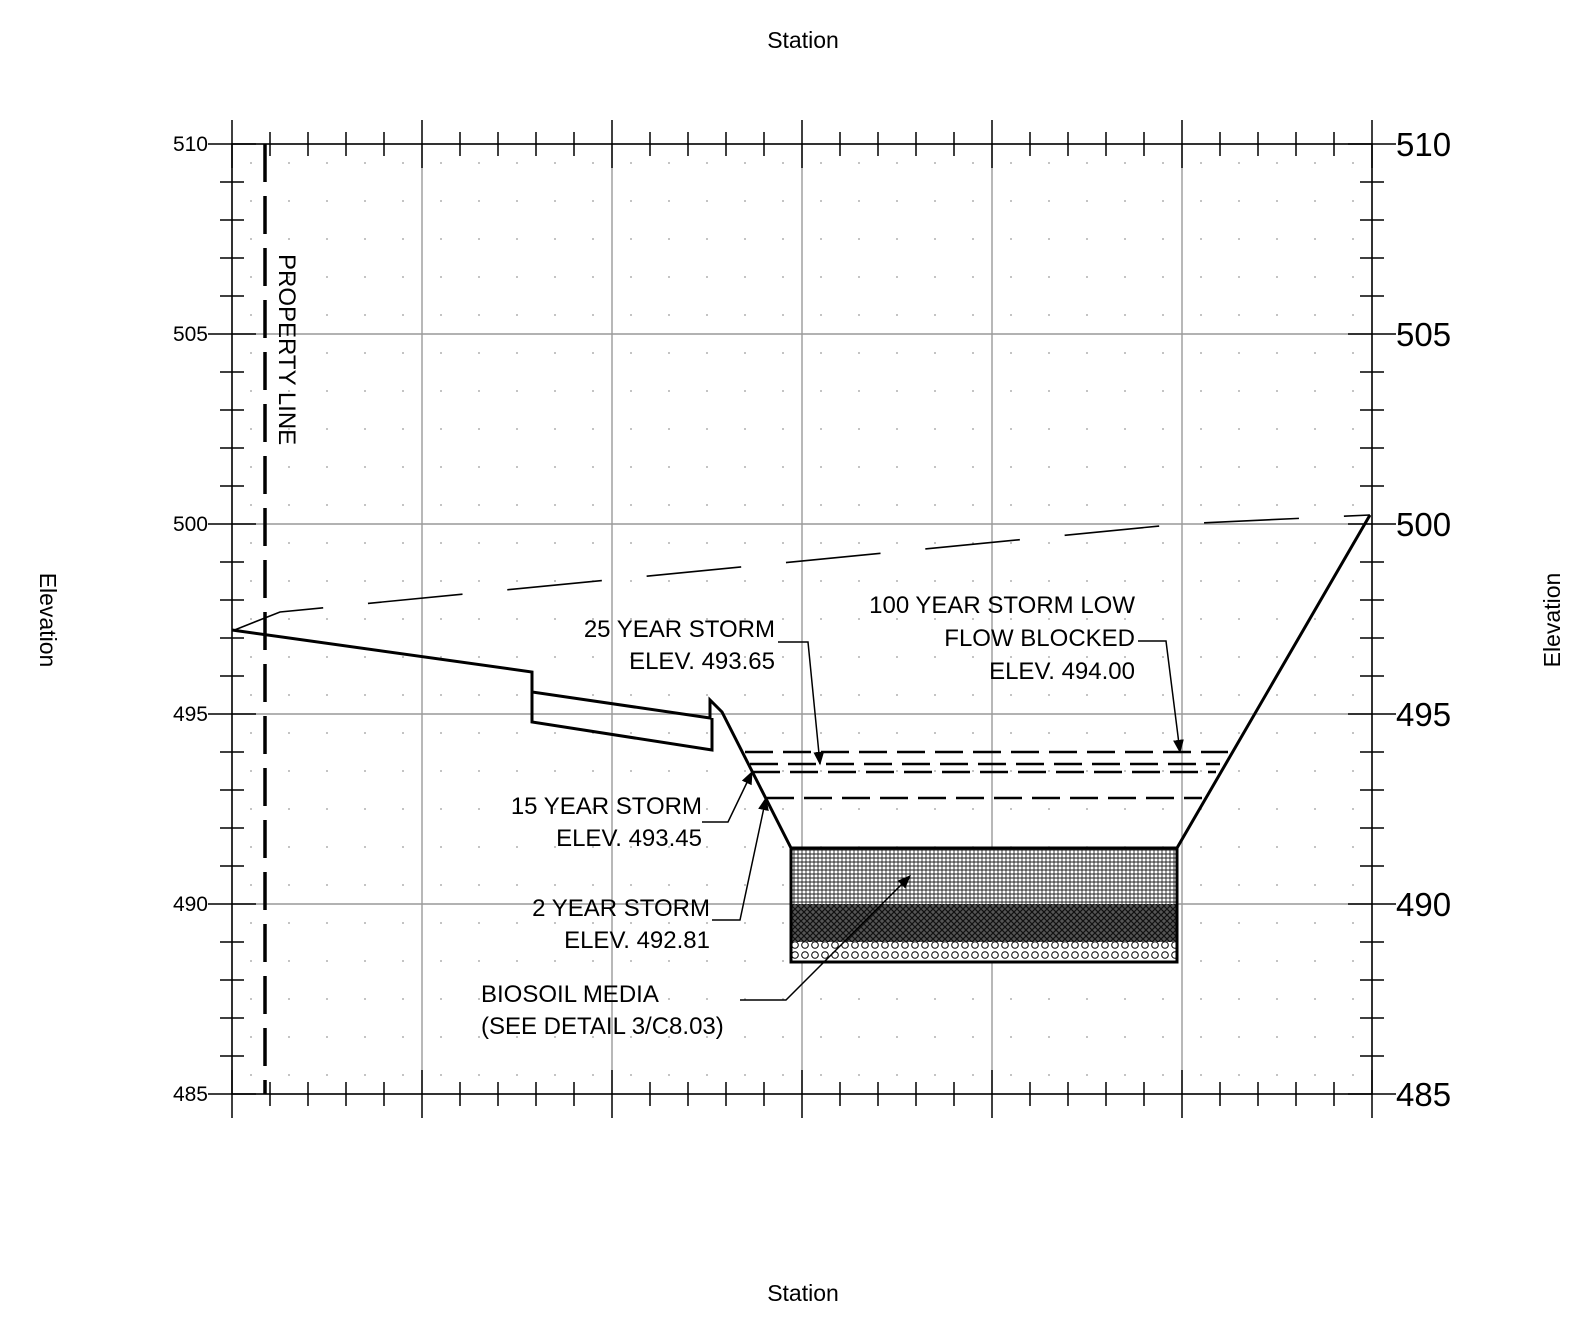 Image resolution: width=1584 pixels, height=1320 pixels. What do you see at coordinates (286, 349) in the screenshot?
I see `property-line-label: PROPERTY LINE` at bounding box center [286, 349].